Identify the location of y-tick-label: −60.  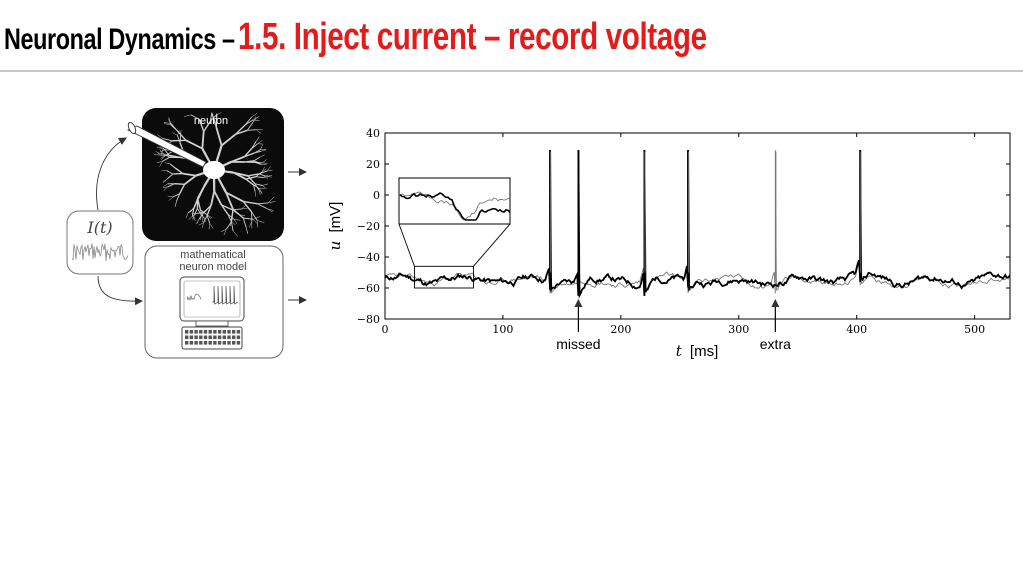
(368, 288).